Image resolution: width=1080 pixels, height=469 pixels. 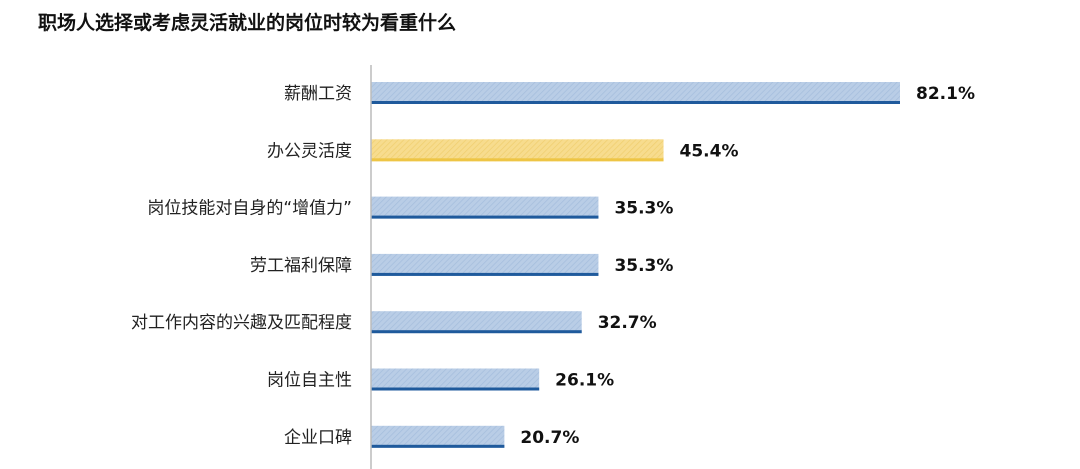 What do you see at coordinates (584, 381) in the screenshot?
I see `data-label: 26.1%` at bounding box center [584, 381].